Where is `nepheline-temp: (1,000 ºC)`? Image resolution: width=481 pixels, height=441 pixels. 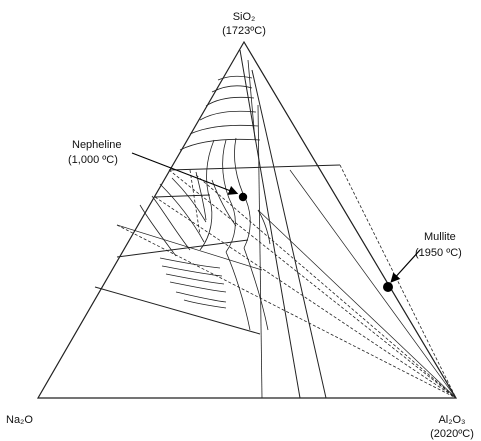 nepheline-temp: (1,000 ºC) is located at coordinates (93, 160).